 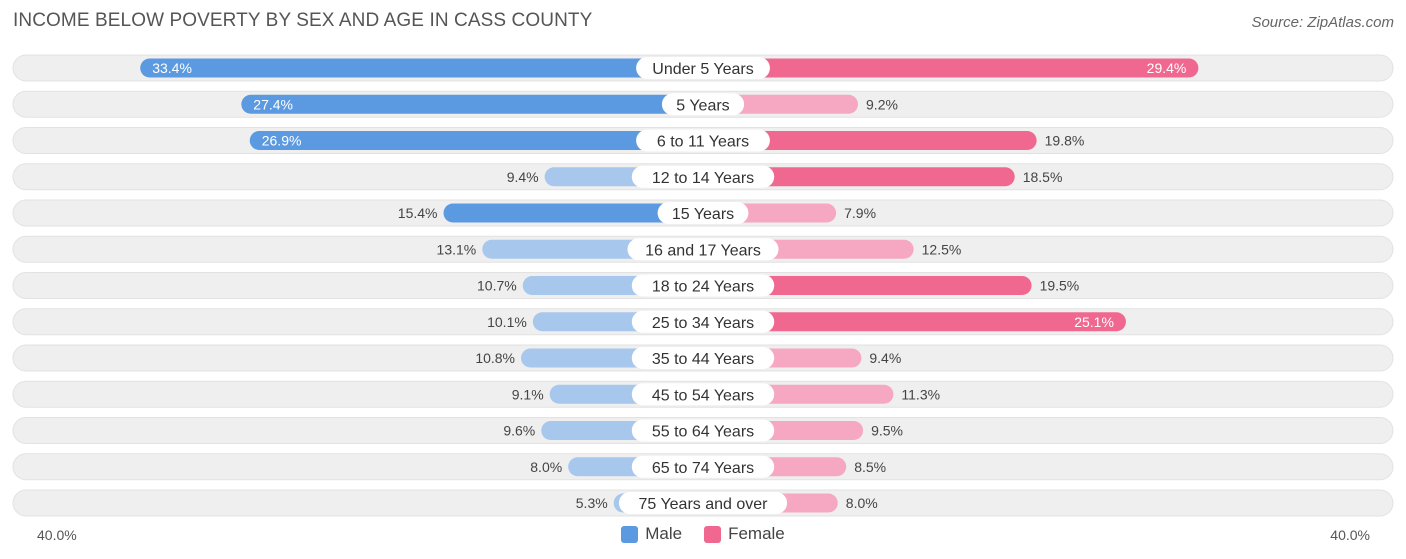 I want to click on value-label-female: 8.0%, so click(x=862, y=503).